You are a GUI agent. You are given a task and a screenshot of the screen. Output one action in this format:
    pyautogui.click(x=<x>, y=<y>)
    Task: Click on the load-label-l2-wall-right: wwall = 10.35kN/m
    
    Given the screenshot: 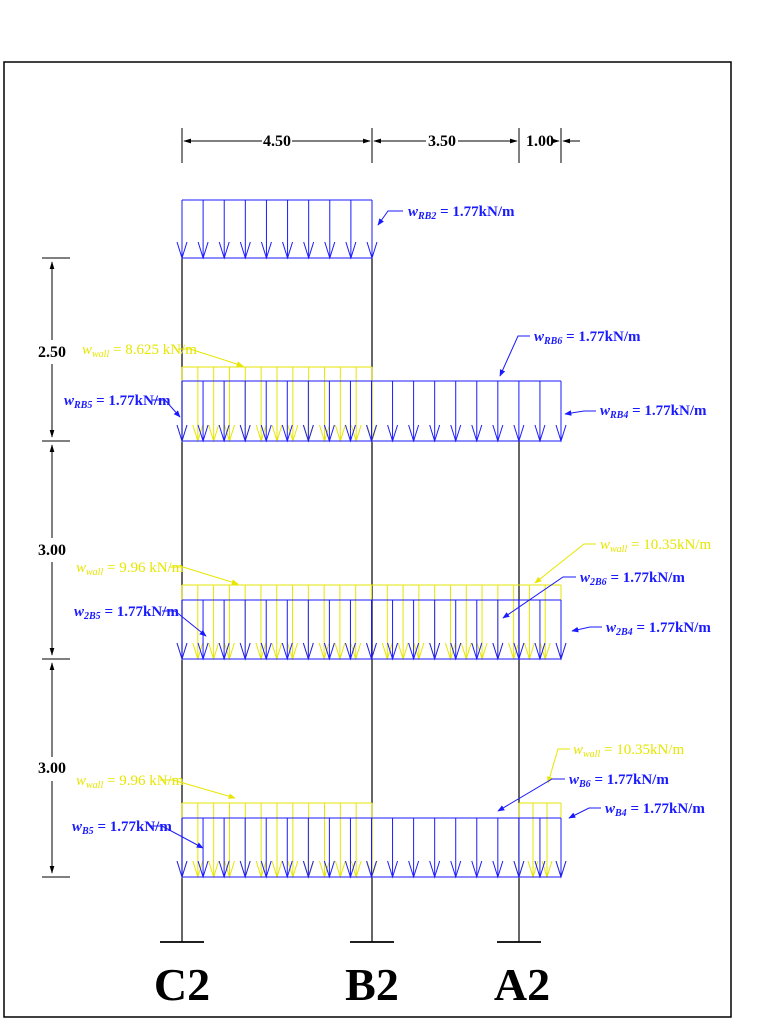 What is the action you would take?
    pyautogui.click(x=655, y=546)
    